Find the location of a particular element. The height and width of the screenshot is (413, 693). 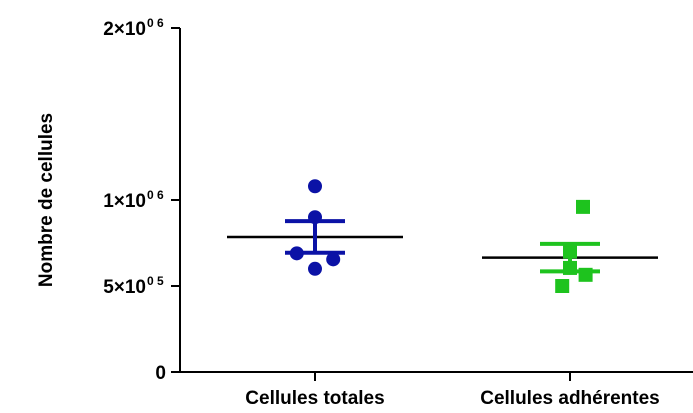

y-tick-label: 2×10 is located at coordinates (124, 29).